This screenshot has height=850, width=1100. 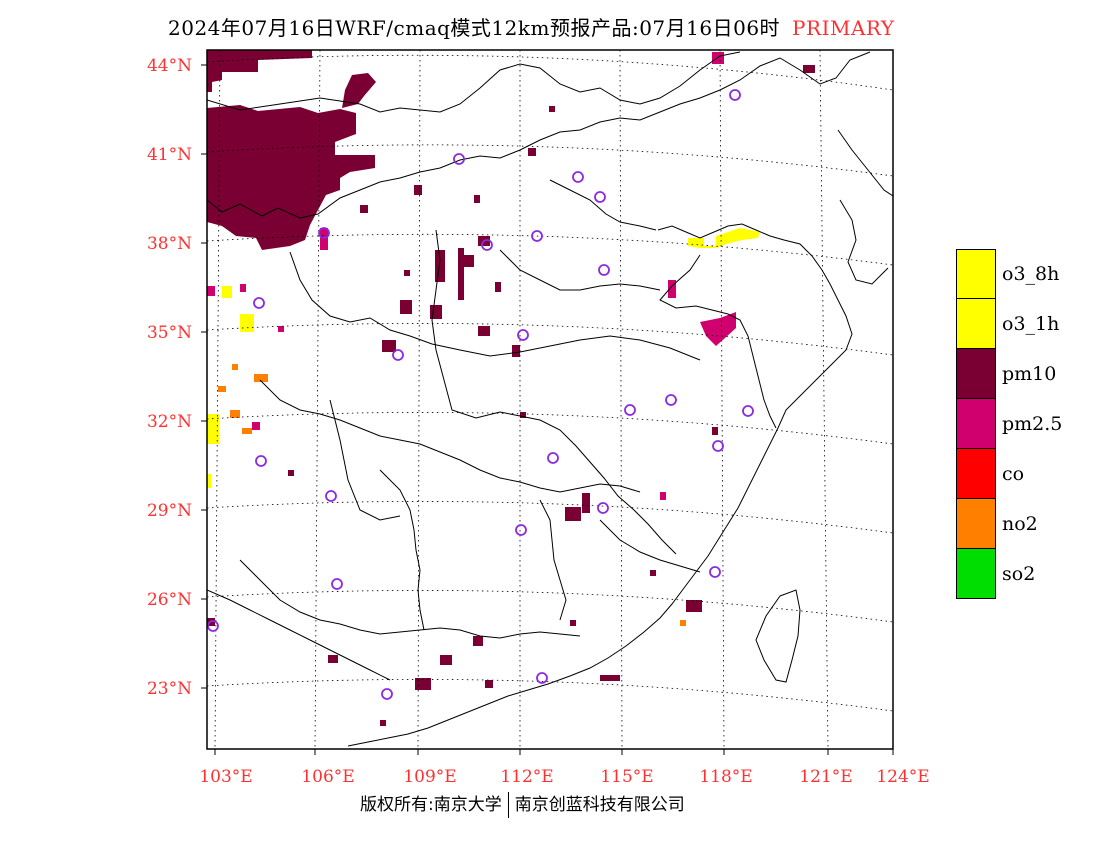 I want to click on legend-item: o3_1h, so click(x=1021, y=324).